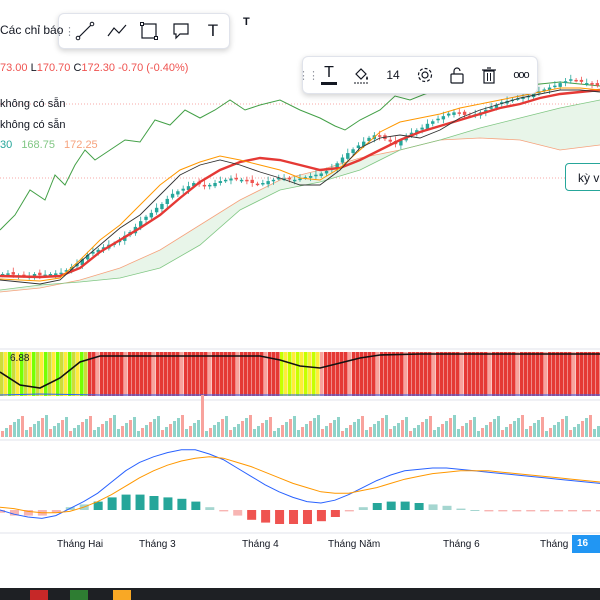 The image size is (600, 600). What do you see at coordinates (361, 75) in the screenshot?
I see `fill-color-button` at bounding box center [361, 75].